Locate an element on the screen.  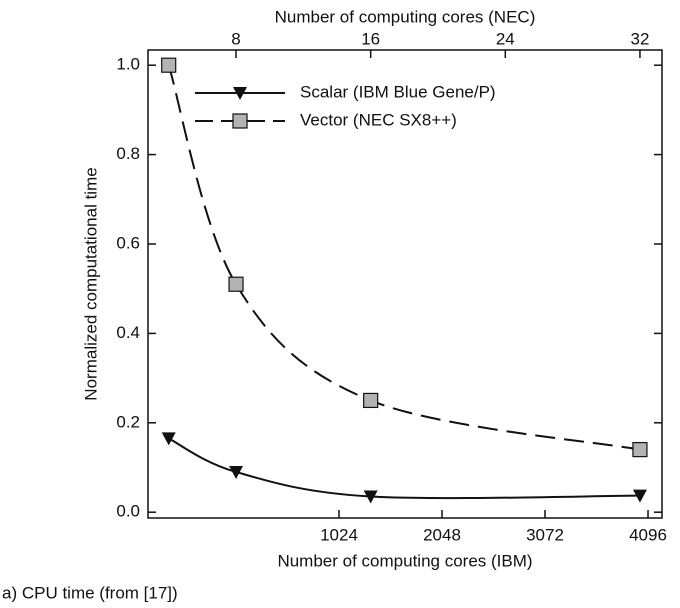
y-tick-label: 0.8 is located at coordinates (128, 153).